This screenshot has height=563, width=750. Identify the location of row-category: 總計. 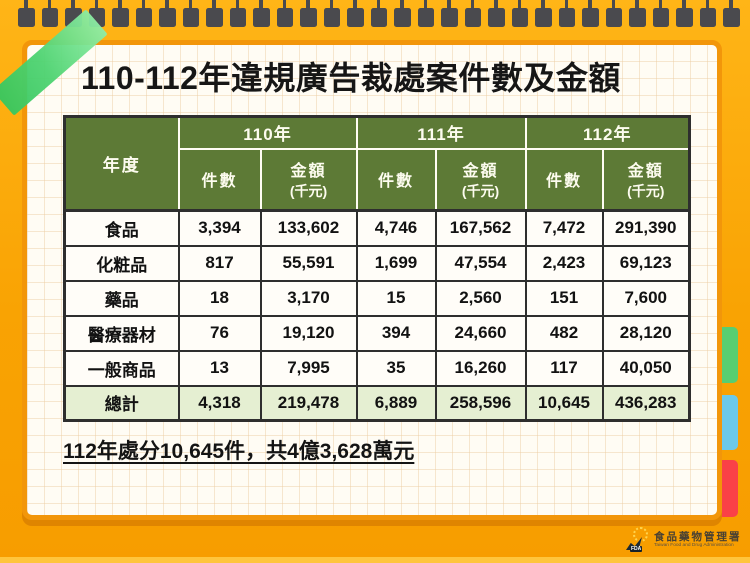
(121, 403).